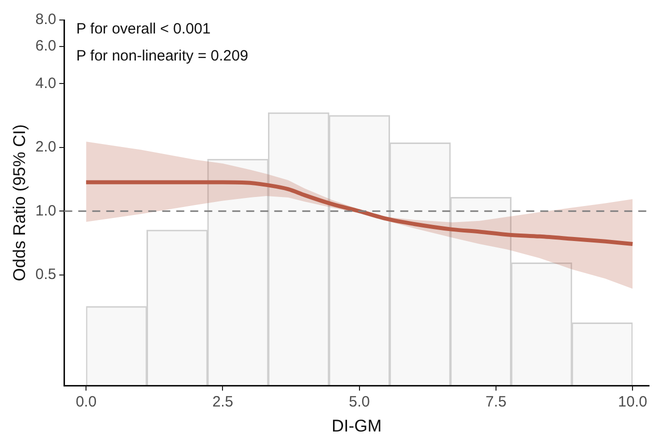 The image size is (669, 447). I want to click on x-axis-title: DI-GM, so click(357, 426).